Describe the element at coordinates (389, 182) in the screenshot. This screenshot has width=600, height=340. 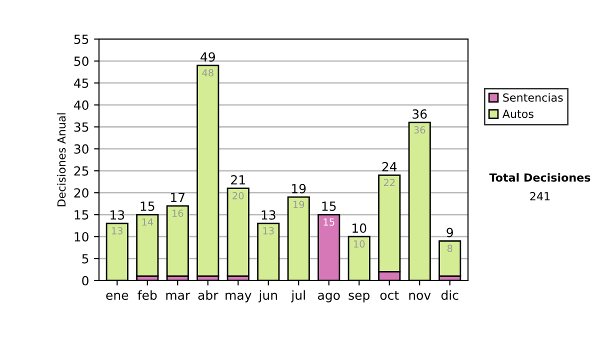
I see `data-label: 22` at that location.